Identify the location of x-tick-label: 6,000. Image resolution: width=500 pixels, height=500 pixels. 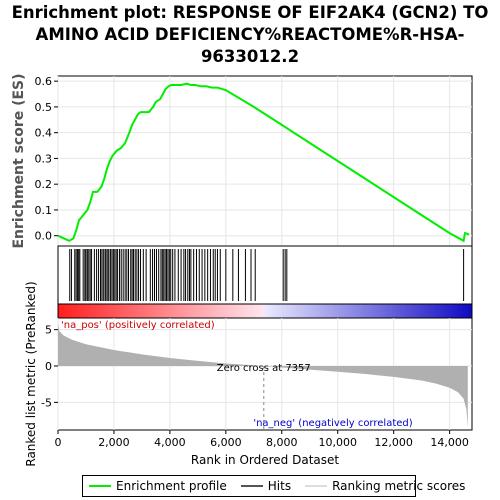
(226, 442).